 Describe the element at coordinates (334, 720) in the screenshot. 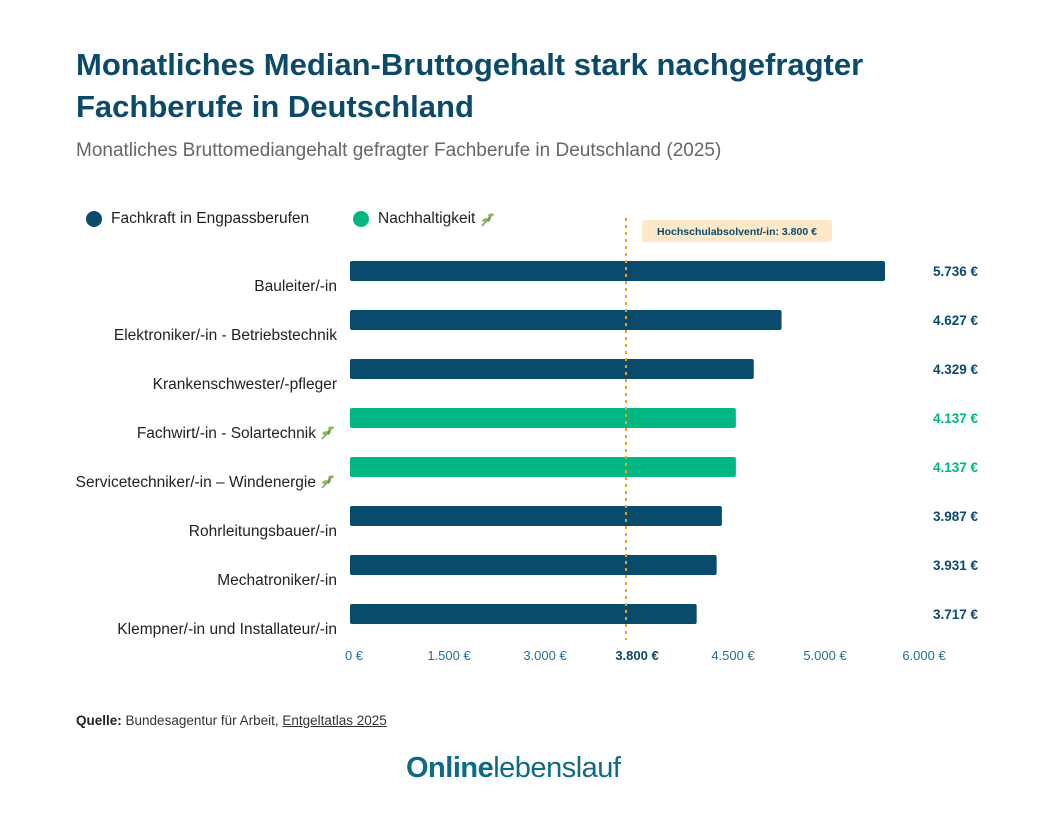

I see `source-link: Entgeltatlas 2025` at that location.